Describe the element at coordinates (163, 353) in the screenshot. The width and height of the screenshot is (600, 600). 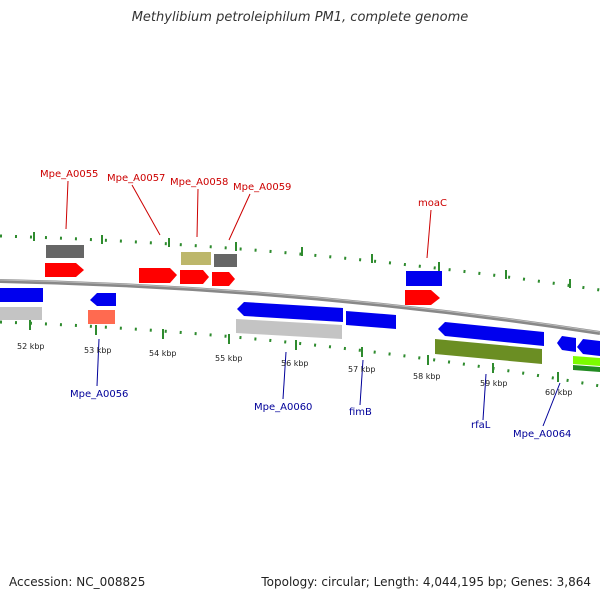
I see `scale-label: 54 kbp` at that location.